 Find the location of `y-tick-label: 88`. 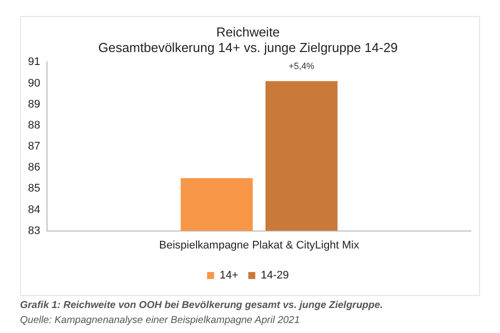

y-tick-label: 88 is located at coordinates (34, 125).